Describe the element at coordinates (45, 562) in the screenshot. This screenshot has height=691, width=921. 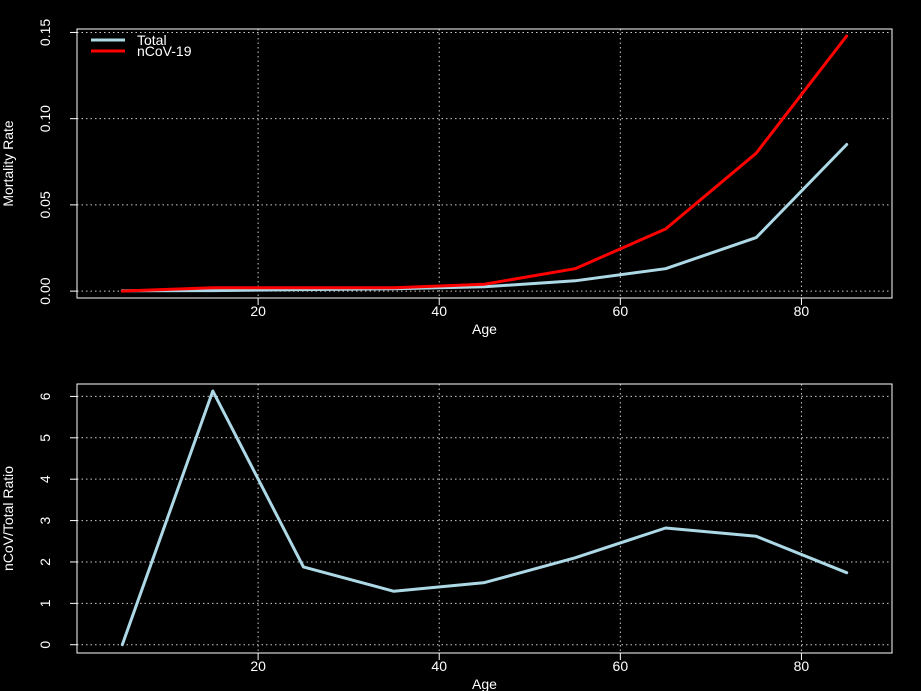
I see `y-tick-label: 2` at that location.